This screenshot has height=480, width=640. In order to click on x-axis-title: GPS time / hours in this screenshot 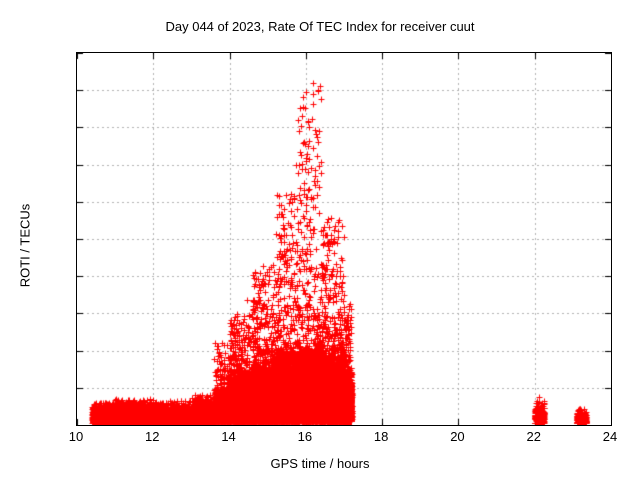, I will do `click(320, 463)`.